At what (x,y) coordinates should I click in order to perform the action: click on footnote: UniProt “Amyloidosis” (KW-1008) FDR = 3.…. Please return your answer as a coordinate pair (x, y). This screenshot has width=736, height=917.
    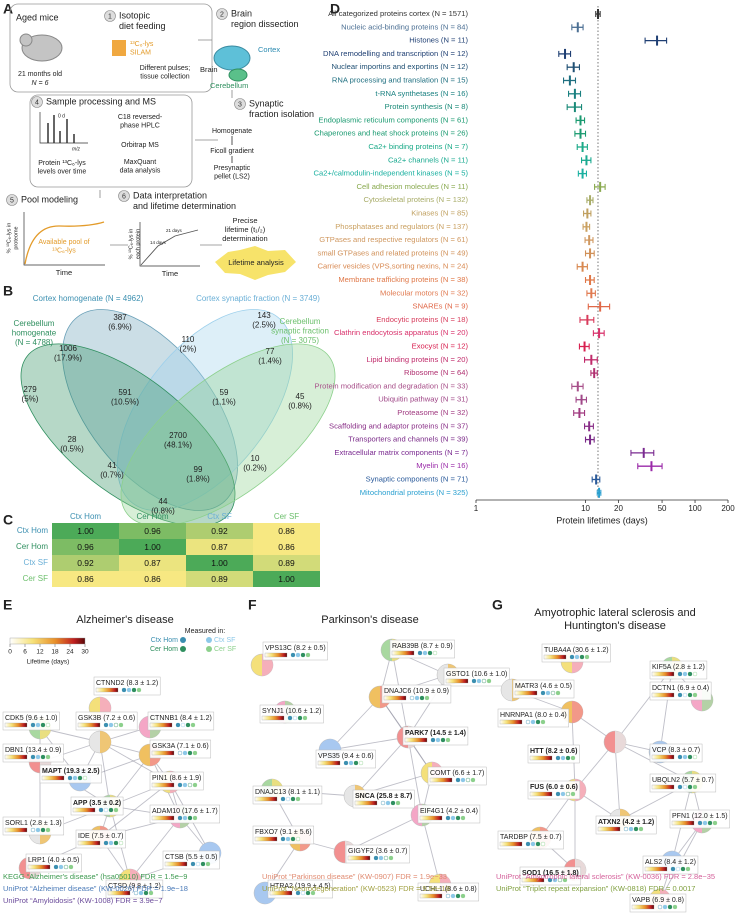
    Looking at the image, I should click on (83, 900).